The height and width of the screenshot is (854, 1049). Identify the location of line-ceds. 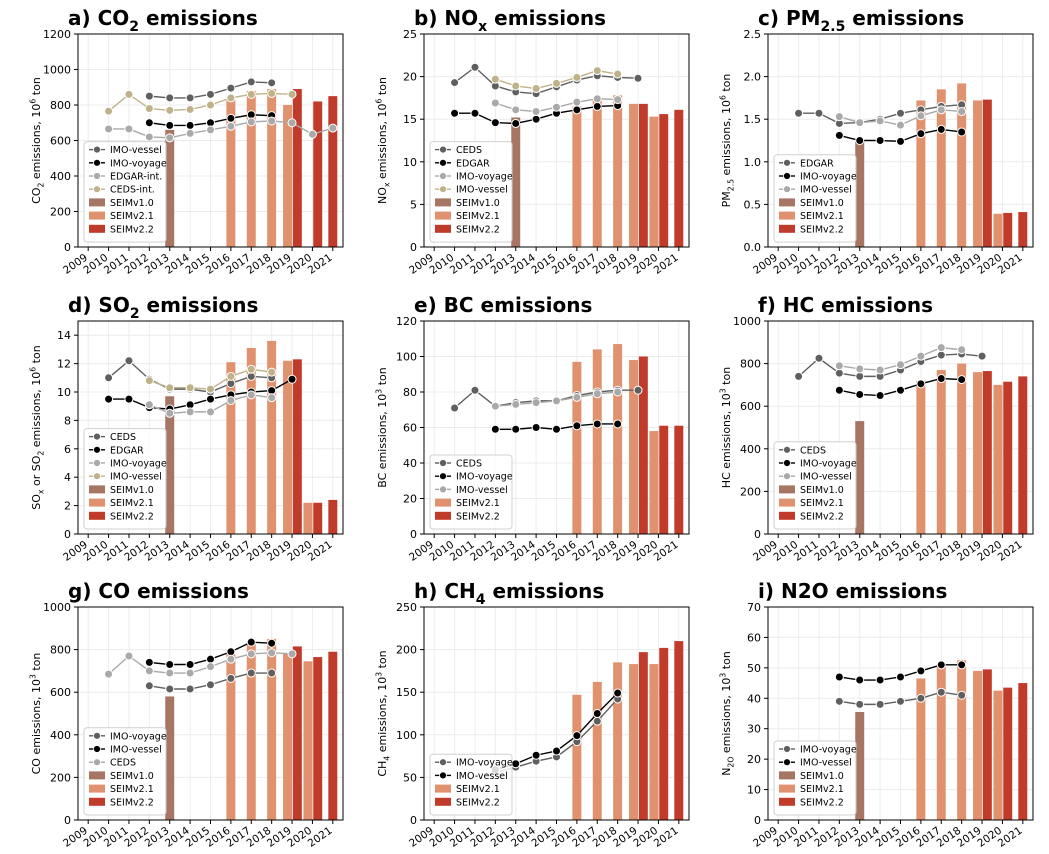
(546, 399).